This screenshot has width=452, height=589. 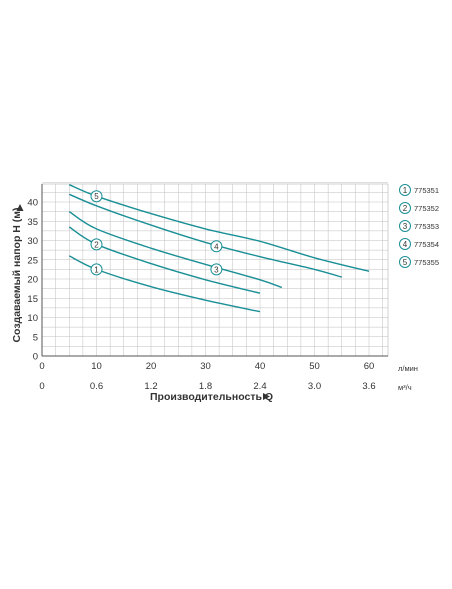 I want to click on legend-series-label: 775353, so click(x=426, y=226).